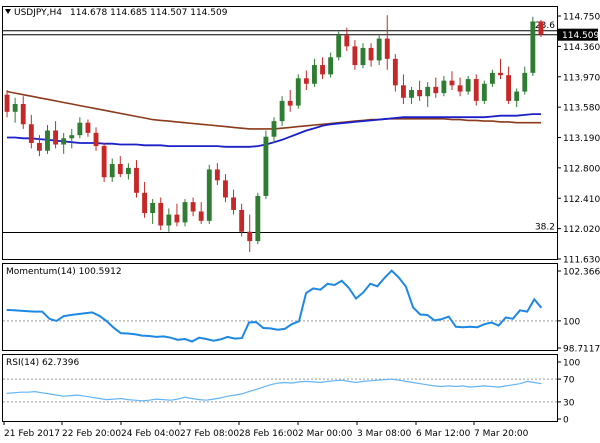 The height and width of the screenshot is (443, 600). What do you see at coordinates (566, 421) in the screenshot?
I see `rsi-y-tick-label: 0` at bounding box center [566, 421].